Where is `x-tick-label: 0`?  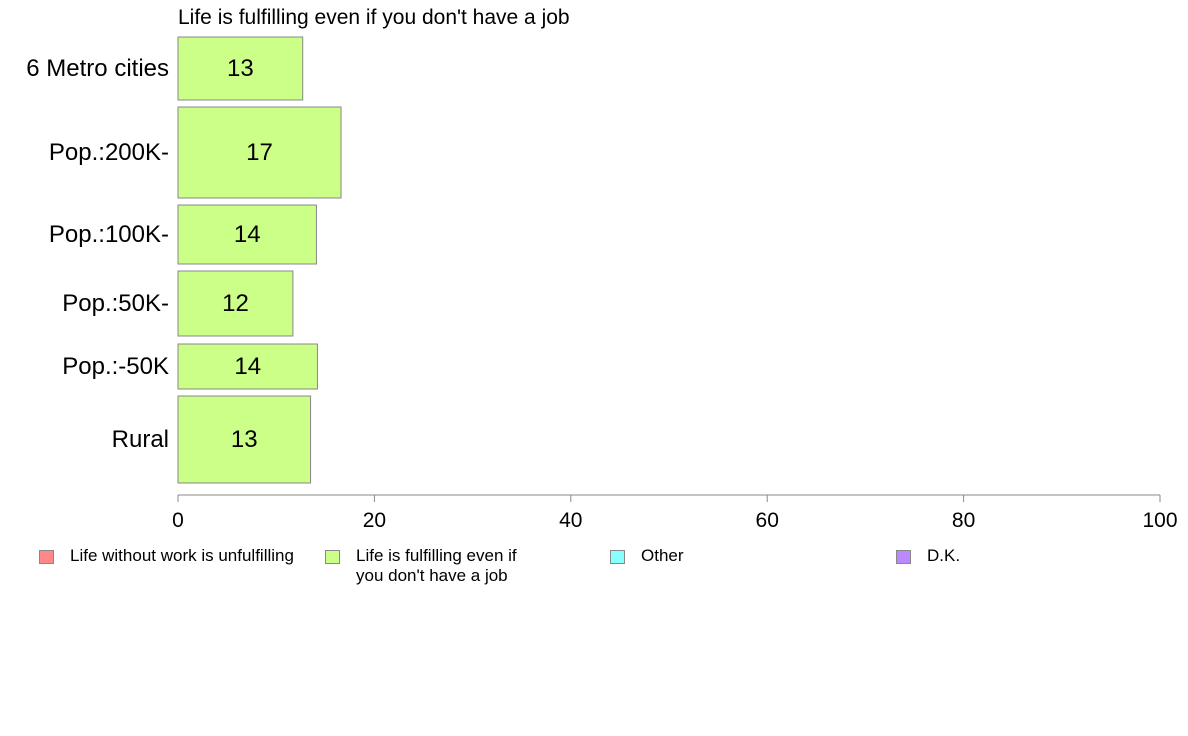 x-tick-label: 0 is located at coordinates (178, 520).